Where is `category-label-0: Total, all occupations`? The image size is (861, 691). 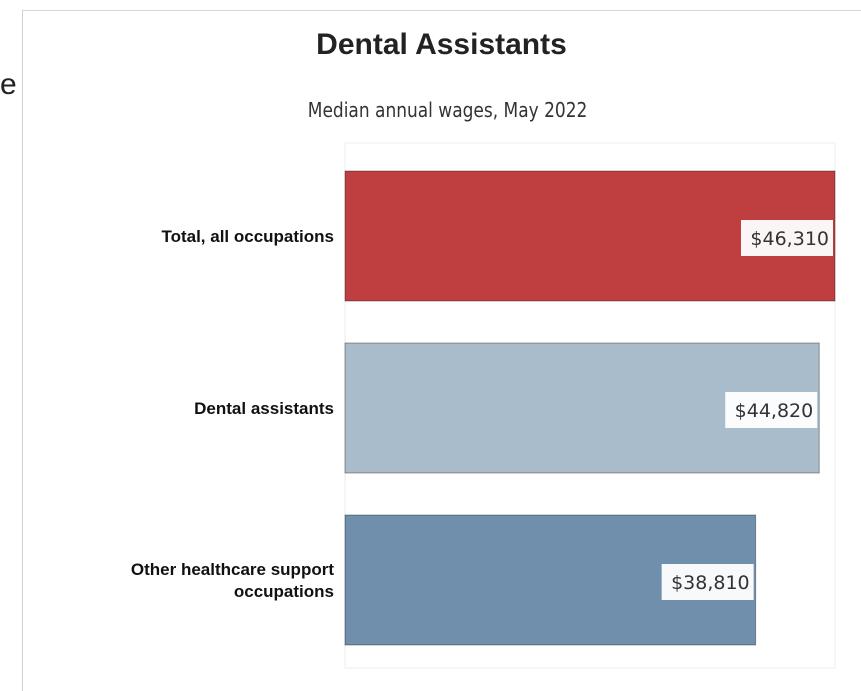 category-label-0: Total, all occupations is located at coordinates (247, 236).